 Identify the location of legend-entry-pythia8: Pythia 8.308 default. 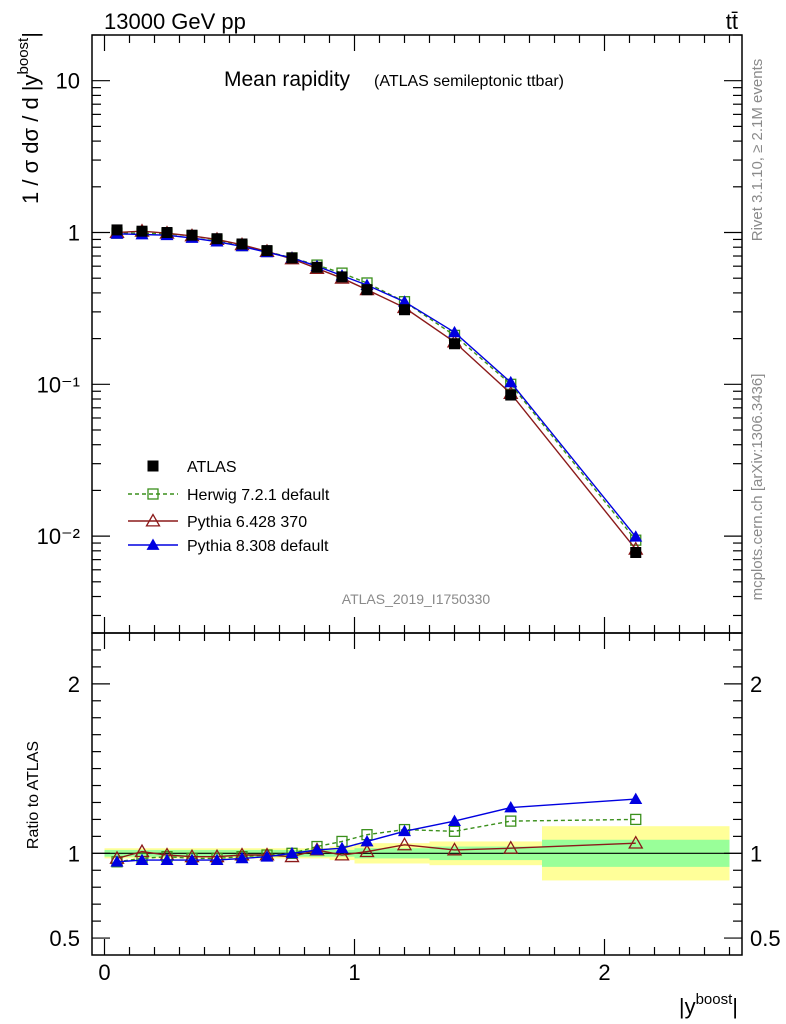
(228, 546).